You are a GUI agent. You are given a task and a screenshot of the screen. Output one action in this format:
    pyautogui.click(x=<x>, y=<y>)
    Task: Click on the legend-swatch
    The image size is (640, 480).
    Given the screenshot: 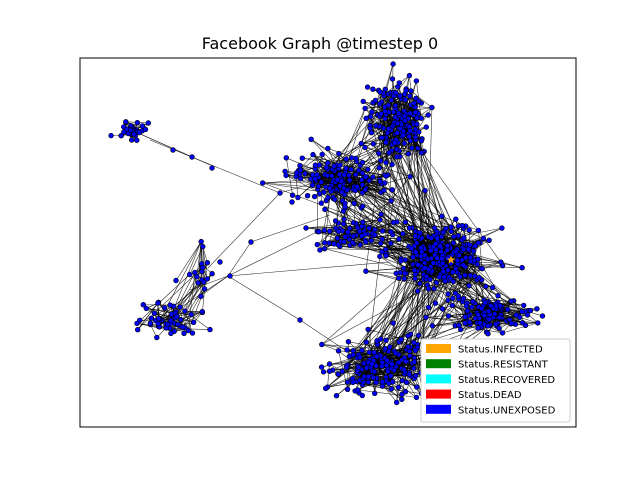 What is the action you would take?
    pyautogui.click(x=438, y=394)
    